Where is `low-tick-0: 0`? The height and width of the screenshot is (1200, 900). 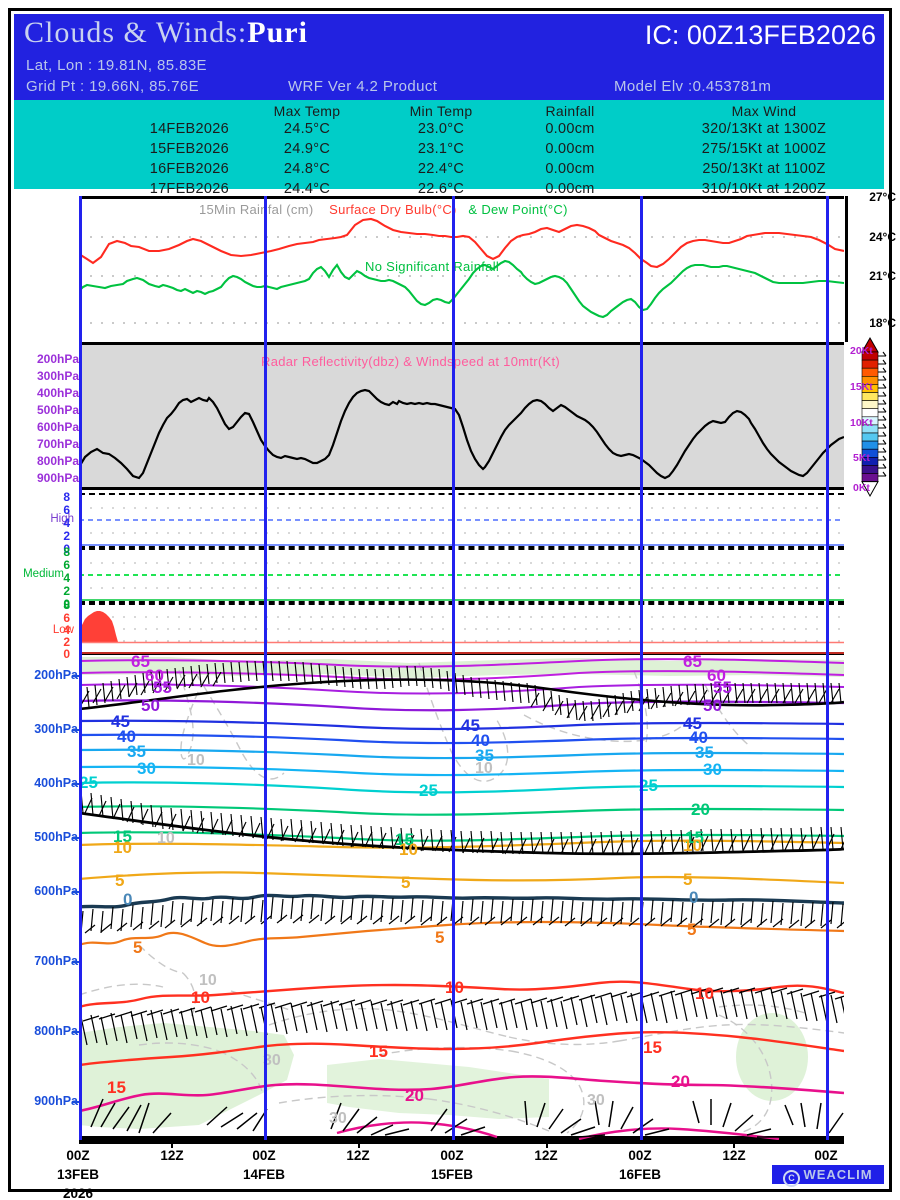 low-tick-0: 0 is located at coordinates (66, 654).